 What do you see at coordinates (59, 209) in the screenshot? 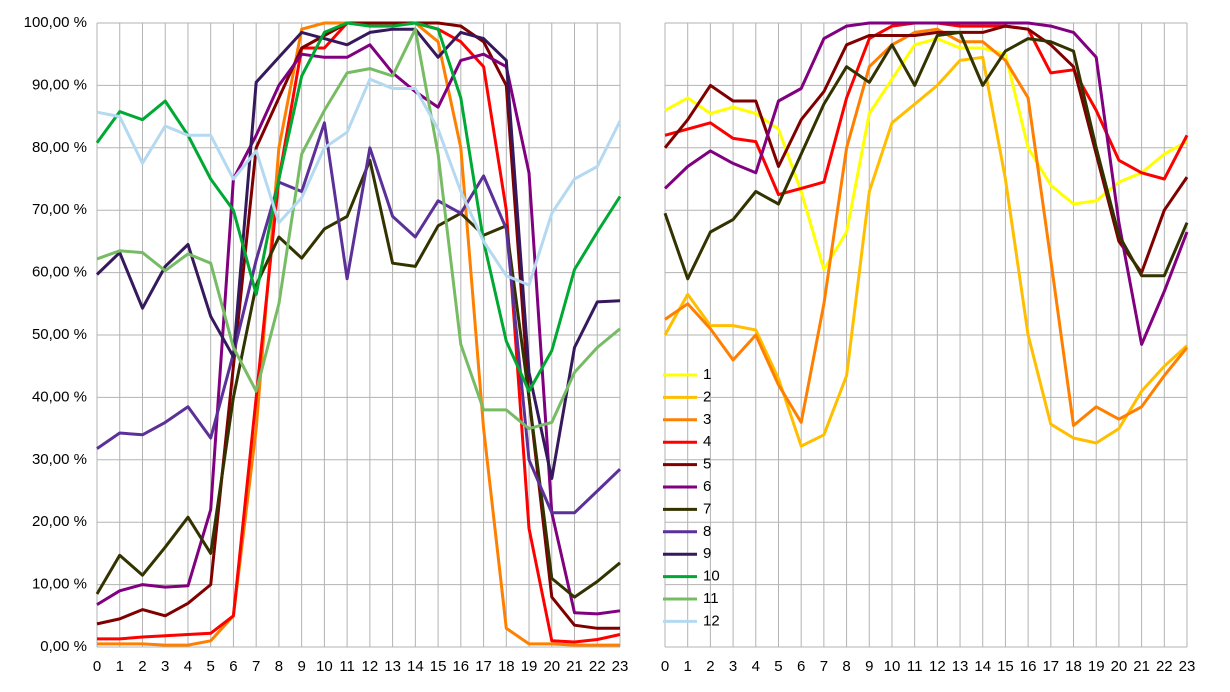
I see `y-tick-label: 70,00 %` at bounding box center [59, 209].